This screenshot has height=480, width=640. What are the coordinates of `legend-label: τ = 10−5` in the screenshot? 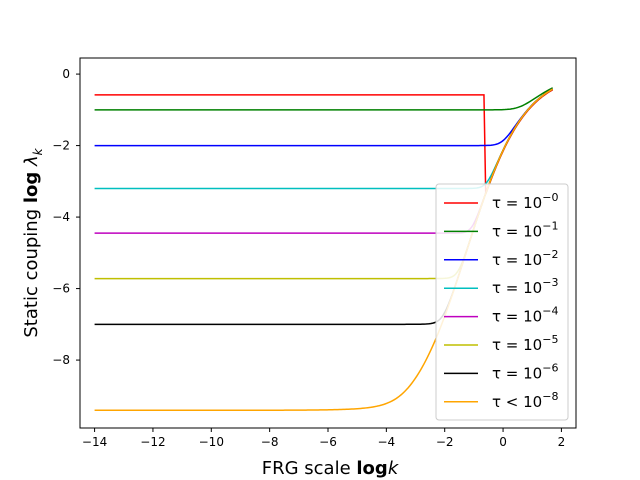 It's located at (525, 343).